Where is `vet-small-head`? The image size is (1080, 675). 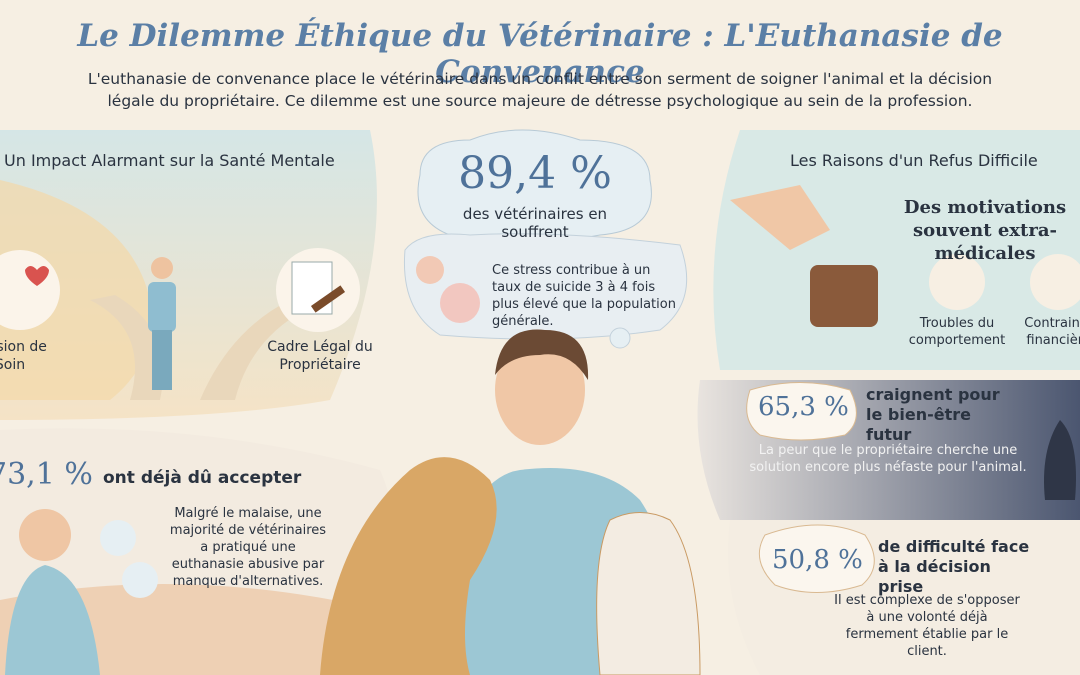 vet-small-head is located at coordinates (162, 268).